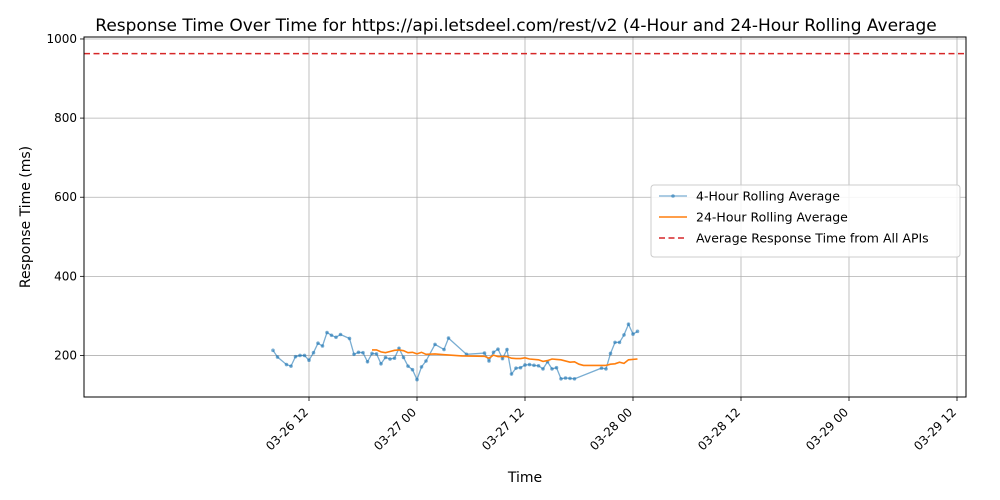  I want to click on x-tick-label: 03-28 00, so click(611, 429).